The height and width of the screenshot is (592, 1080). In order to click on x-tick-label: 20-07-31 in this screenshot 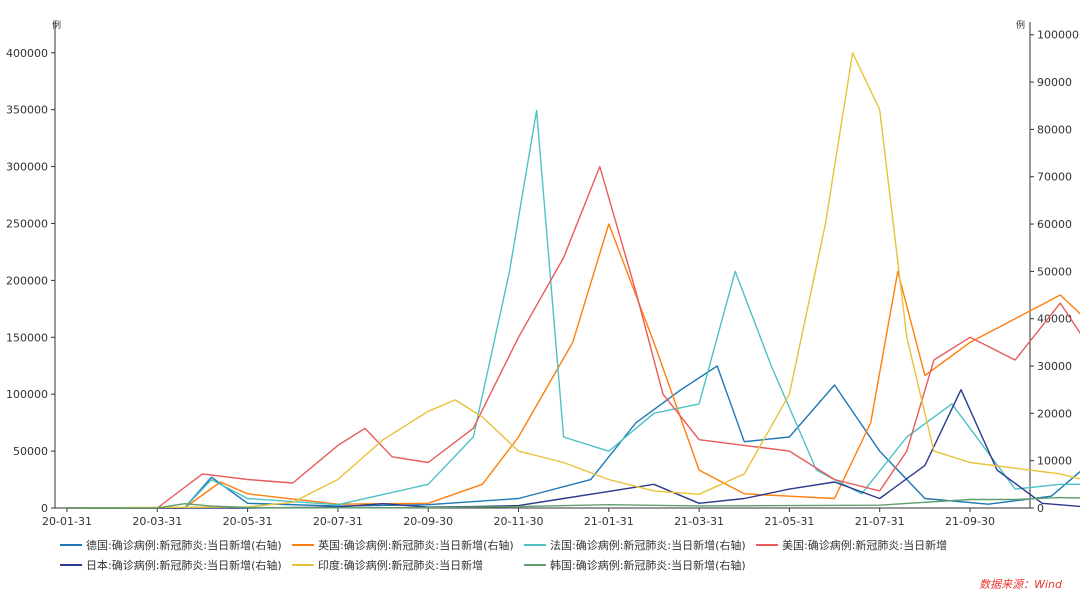, I will do `click(338, 521)`.